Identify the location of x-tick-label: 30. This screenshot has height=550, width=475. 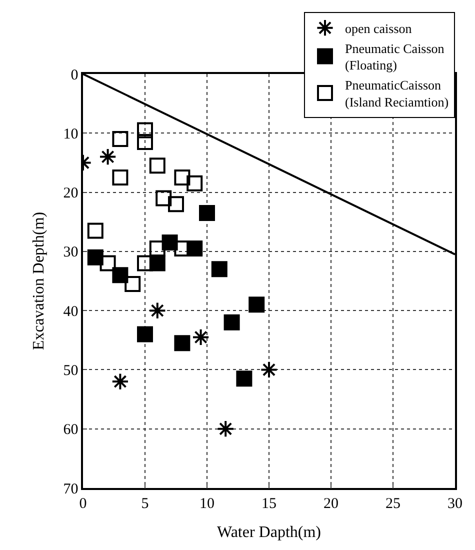
(455, 504).